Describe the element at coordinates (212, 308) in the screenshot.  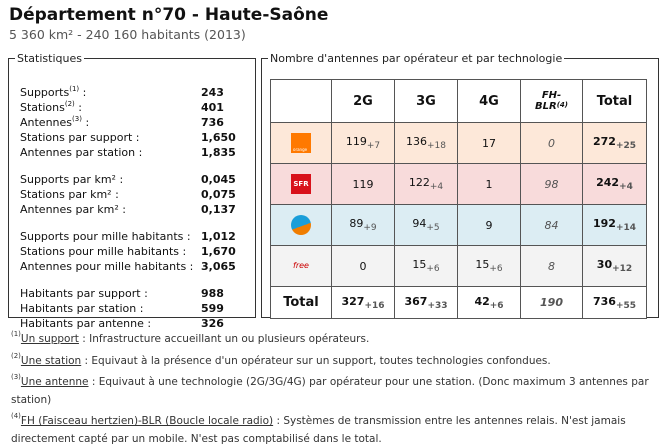
I see `stat-value: 599` at that location.